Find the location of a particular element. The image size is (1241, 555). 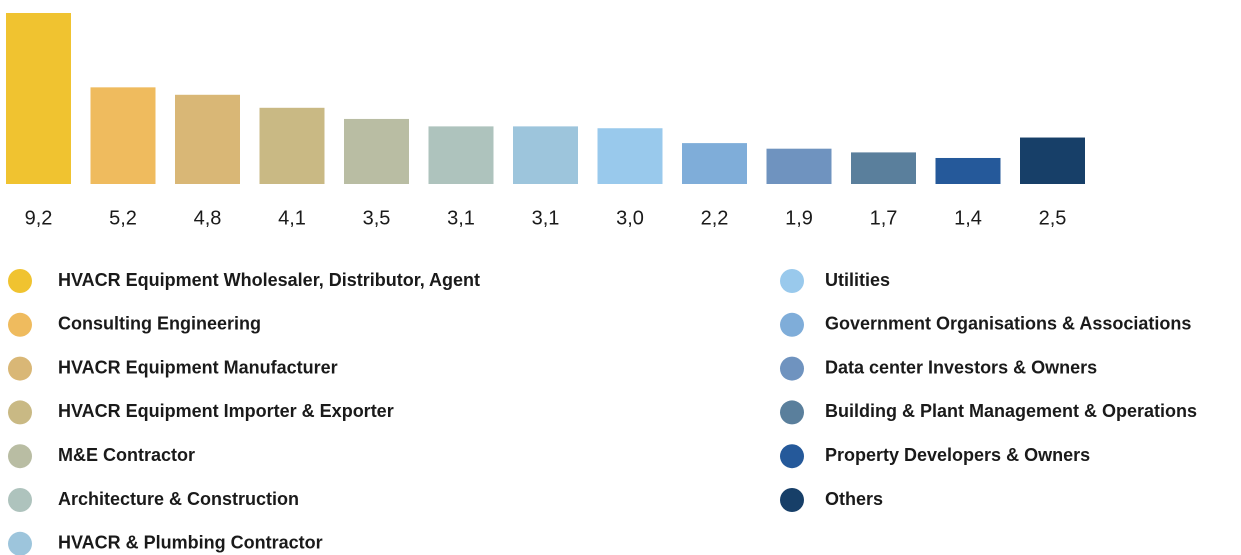

legend-label: Building & Plant Management & Operations is located at coordinates (1011, 411).